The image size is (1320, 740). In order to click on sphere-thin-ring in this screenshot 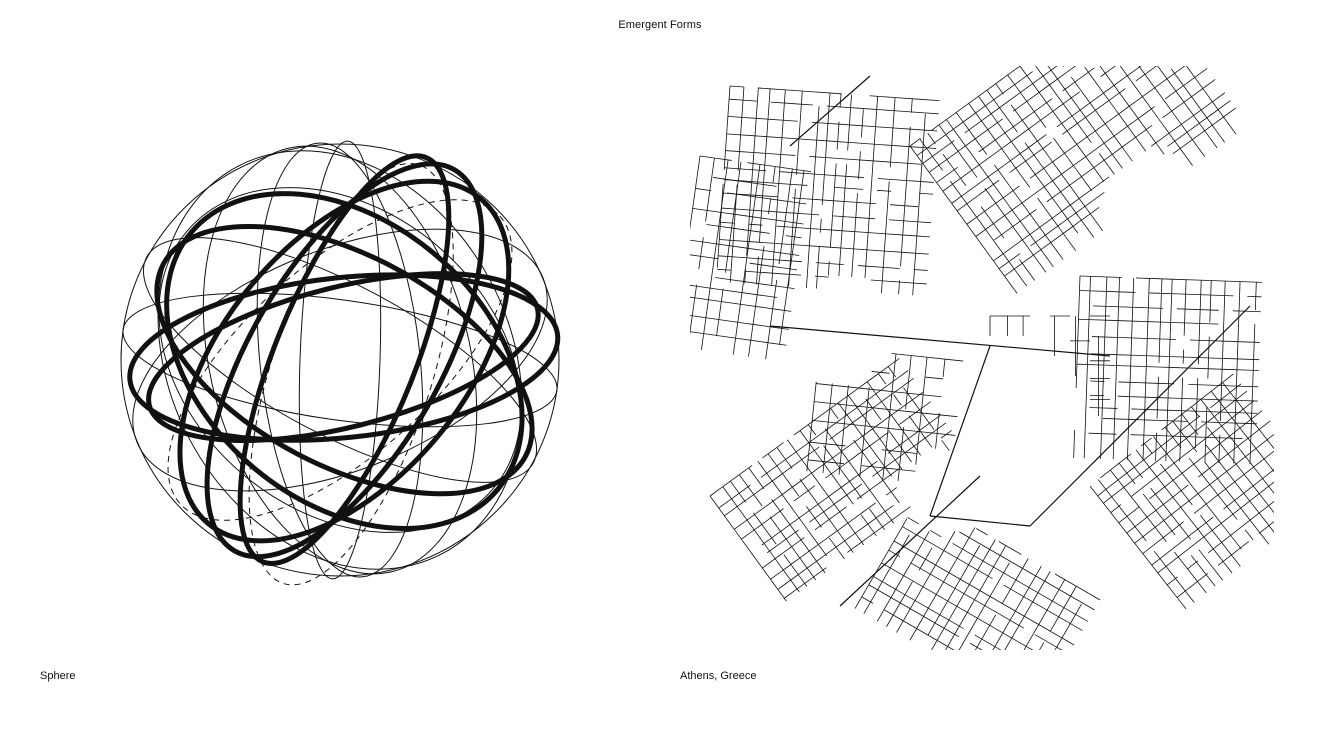, I will do `click(340, 360)`.